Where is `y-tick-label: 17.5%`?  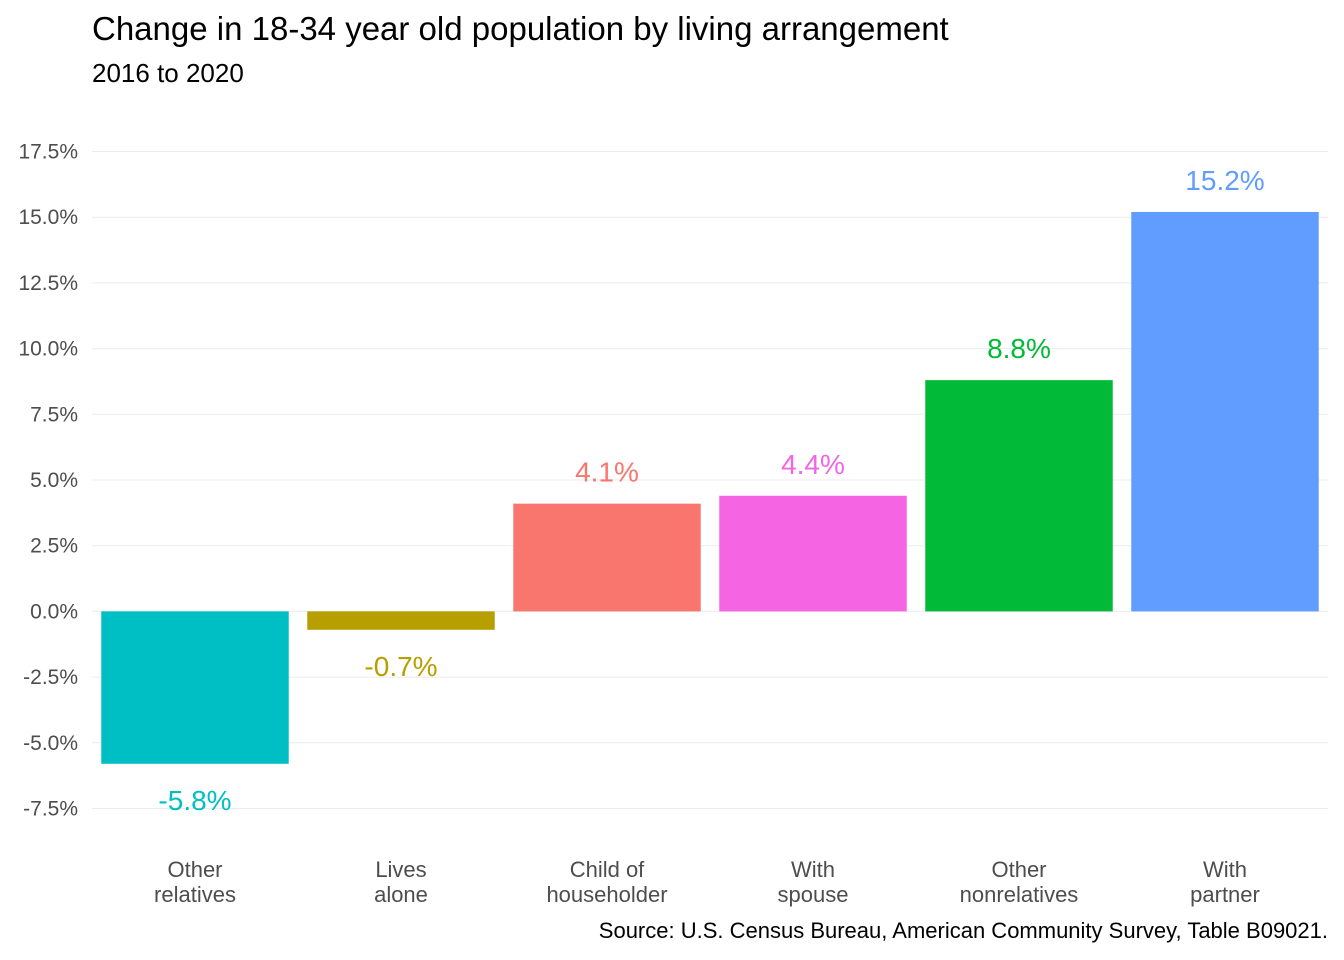 y-tick-label: 17.5% is located at coordinates (48, 152).